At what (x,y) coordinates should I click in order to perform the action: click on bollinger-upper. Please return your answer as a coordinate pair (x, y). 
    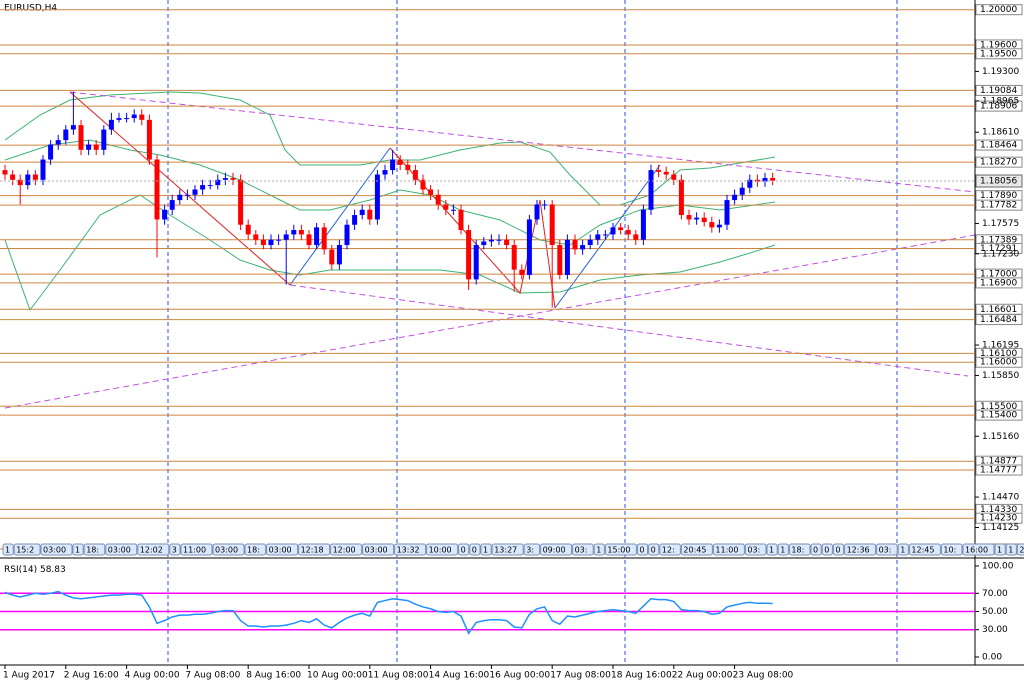
    Looking at the image, I should click on (390, 148).